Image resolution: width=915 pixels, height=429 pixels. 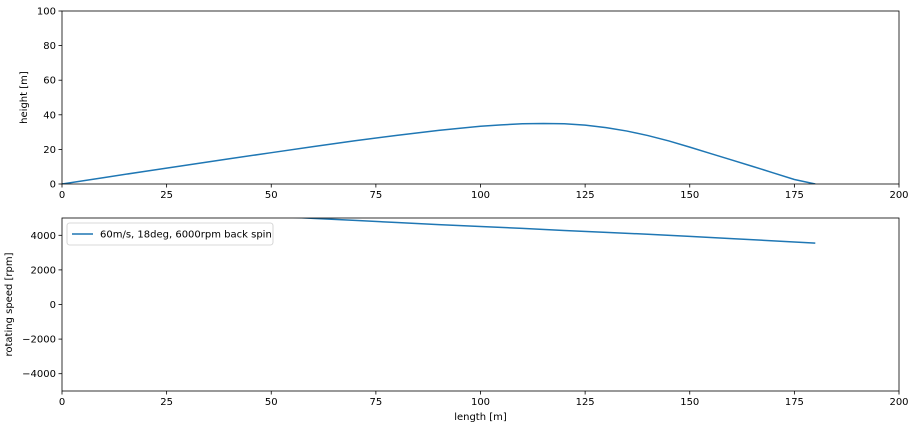 I want to click on y-axis-label: rotating speed [rpm], so click(x=9, y=304).